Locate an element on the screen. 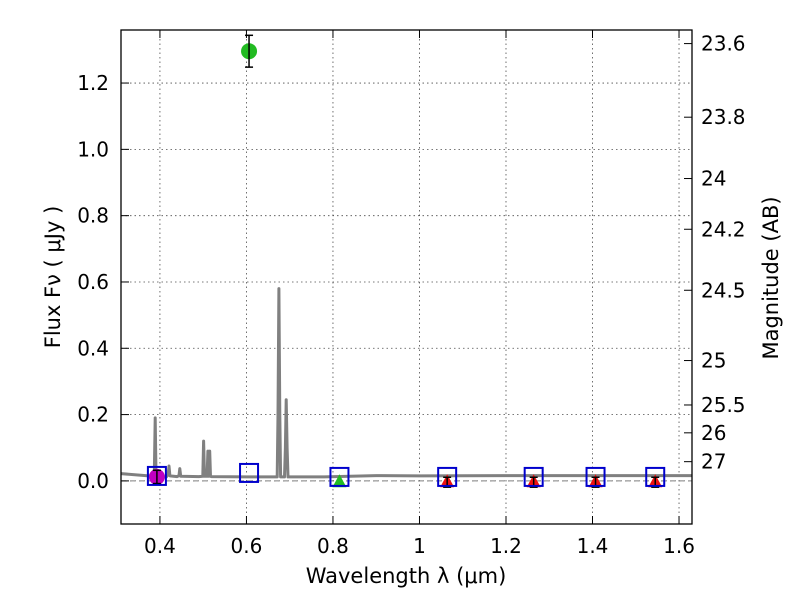  x-axis-title: Wavelength λ (μm) is located at coordinates (406, 576).